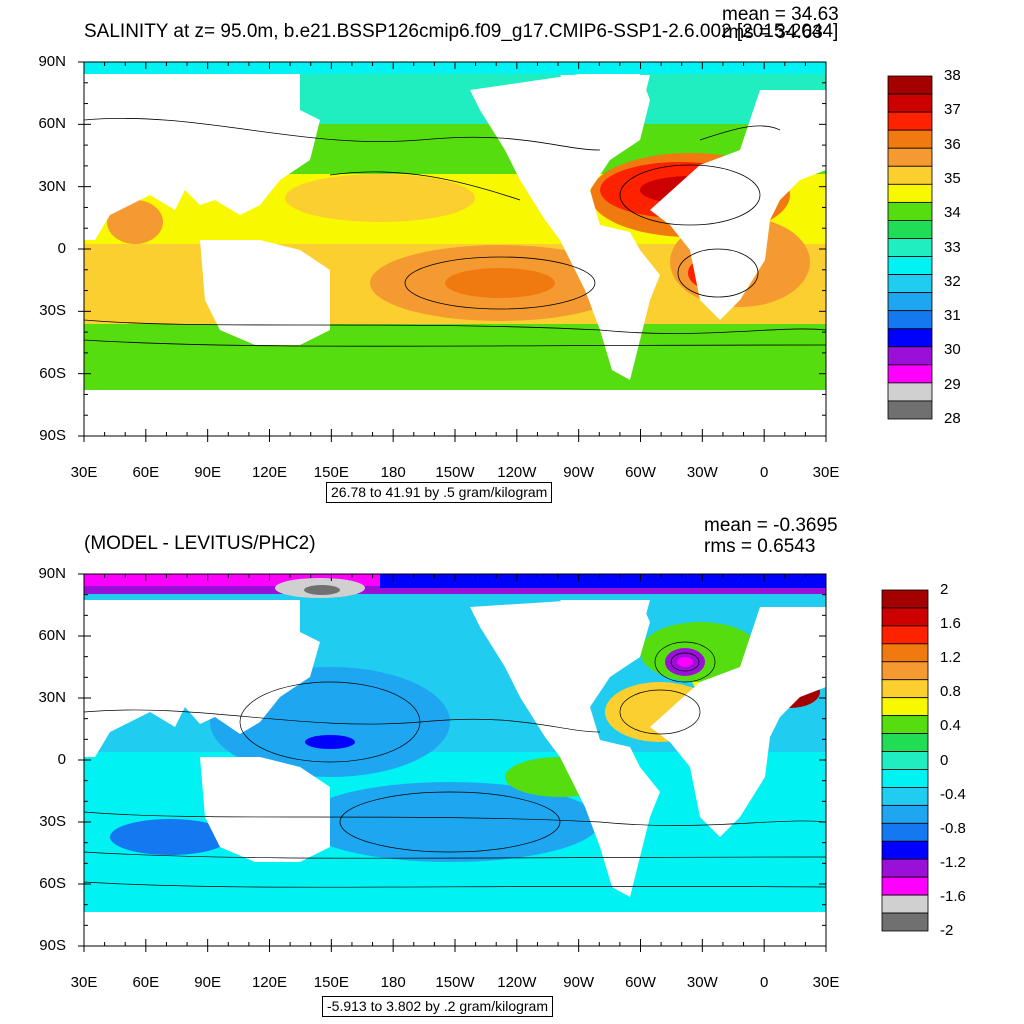 The image size is (1024, 1024). What do you see at coordinates (393, 982) in the screenshot?
I see `x-tick-label: 180` at bounding box center [393, 982].